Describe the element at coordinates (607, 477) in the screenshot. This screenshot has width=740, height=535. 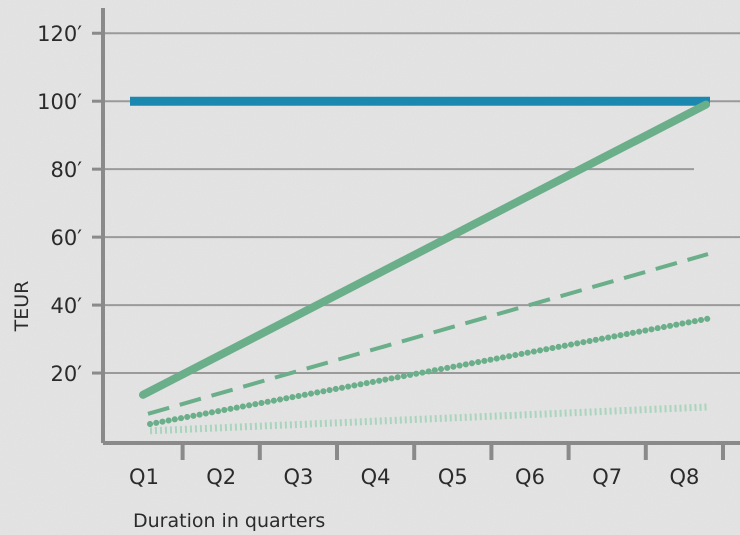
I see `x-tick-label: Q7` at that location.